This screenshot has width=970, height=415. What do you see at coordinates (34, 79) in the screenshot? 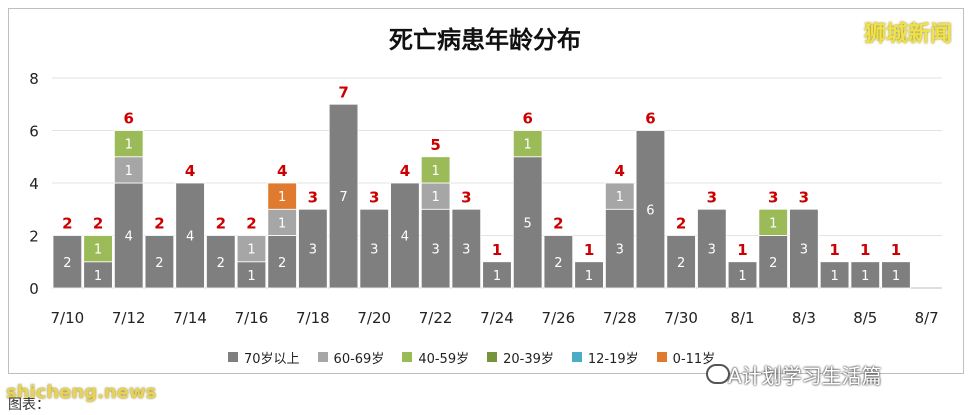
I see `y-tick-label: 8` at bounding box center [34, 79].